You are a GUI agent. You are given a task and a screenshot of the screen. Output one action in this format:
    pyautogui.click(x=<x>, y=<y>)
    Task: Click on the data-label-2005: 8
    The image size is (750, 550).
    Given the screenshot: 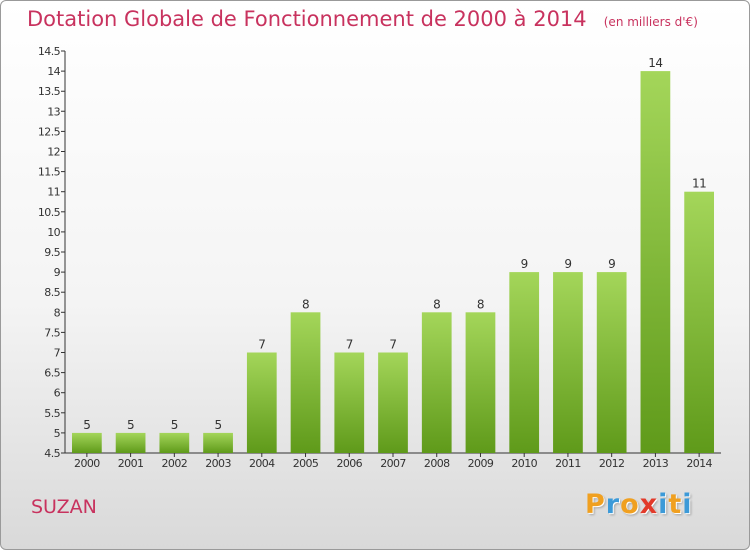 What is the action you would take?
    pyautogui.click(x=305, y=304)
    